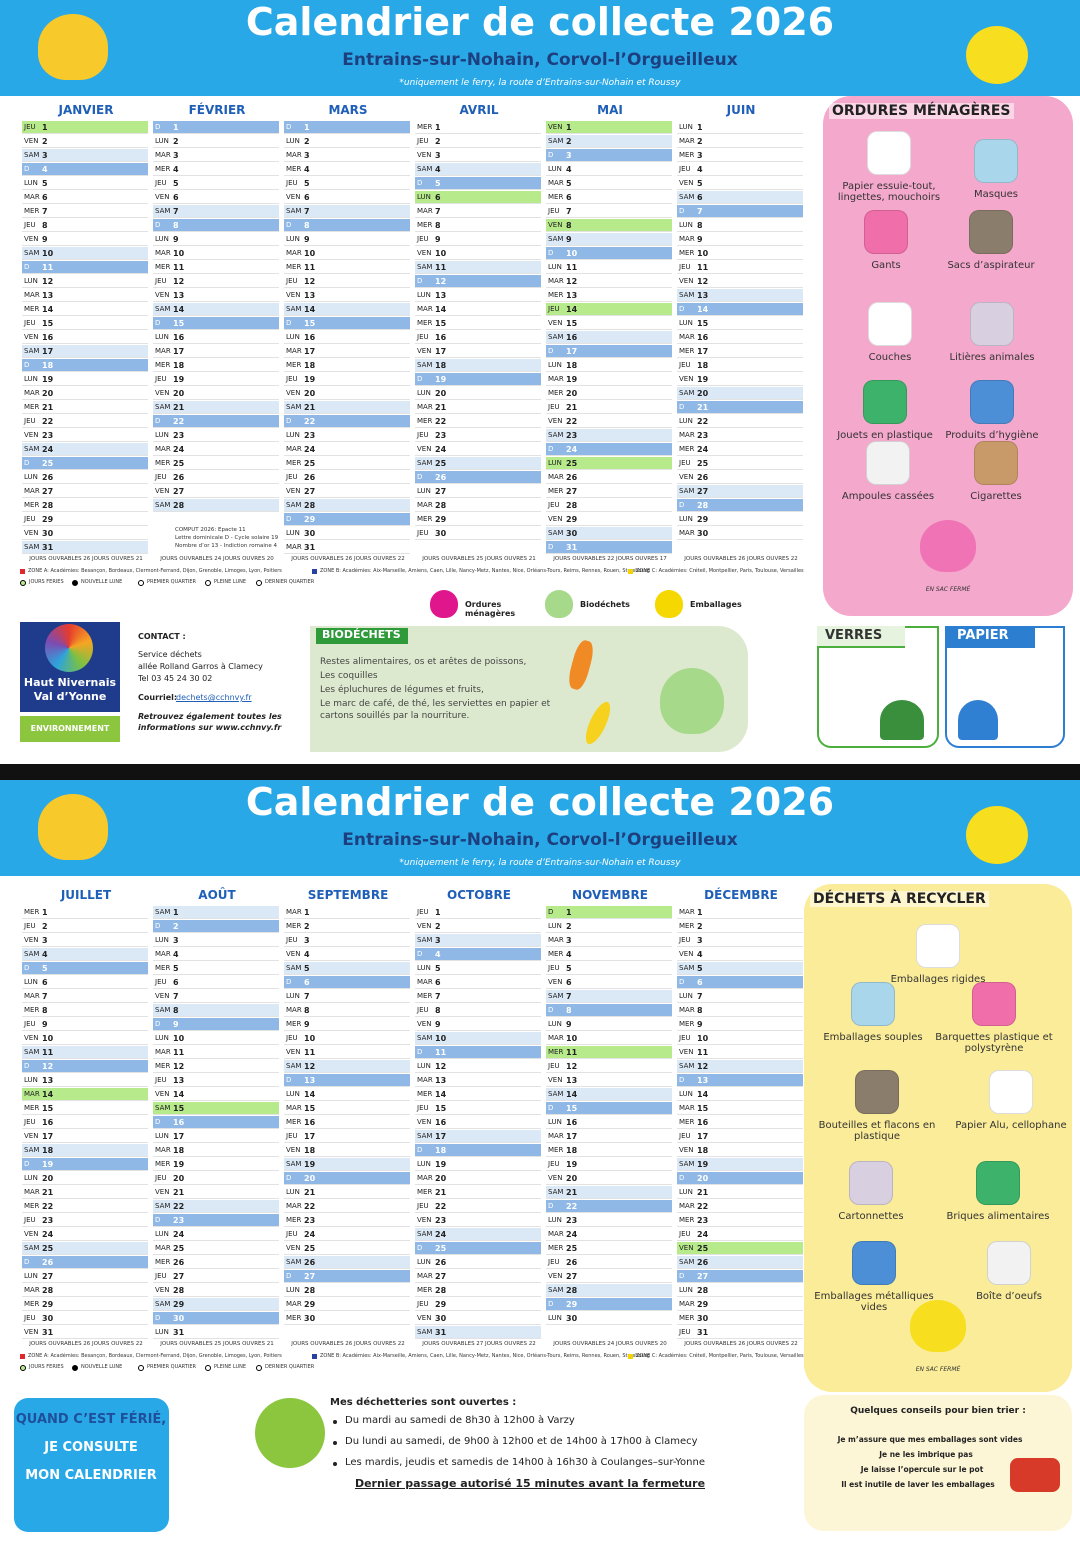 This screenshot has height=1548, width=1080. What do you see at coordinates (922, 1469) in the screenshot?
I see `conseils-item: Je laisse l’opercule sur le pot` at bounding box center [922, 1469].